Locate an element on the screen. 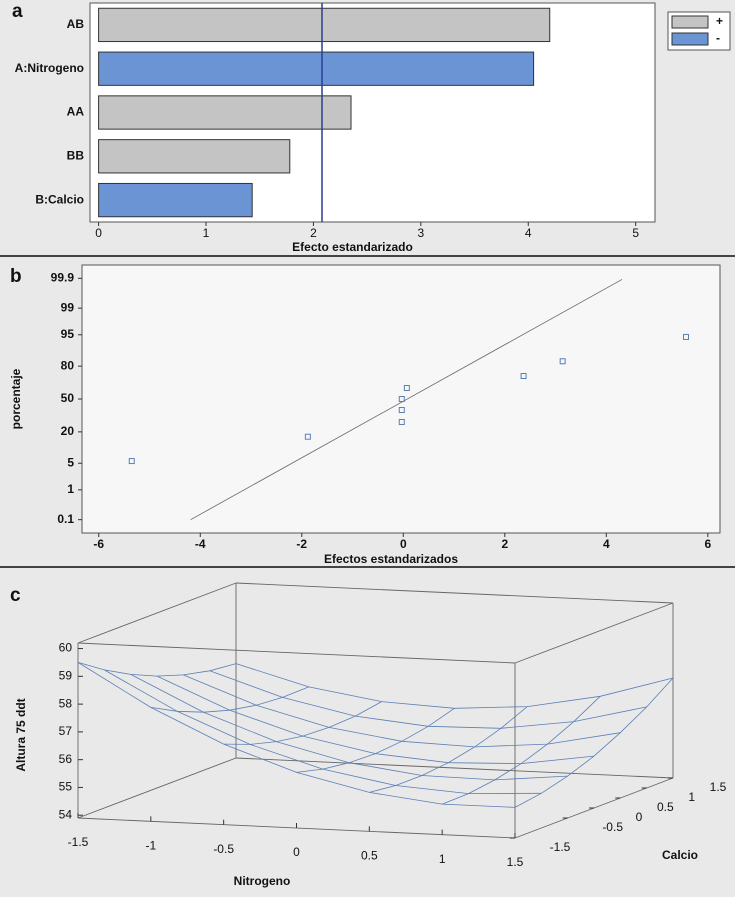 Image resolution: width=735 pixels, height=897 pixels. y-tick-label: 0 is located at coordinates (639, 817).